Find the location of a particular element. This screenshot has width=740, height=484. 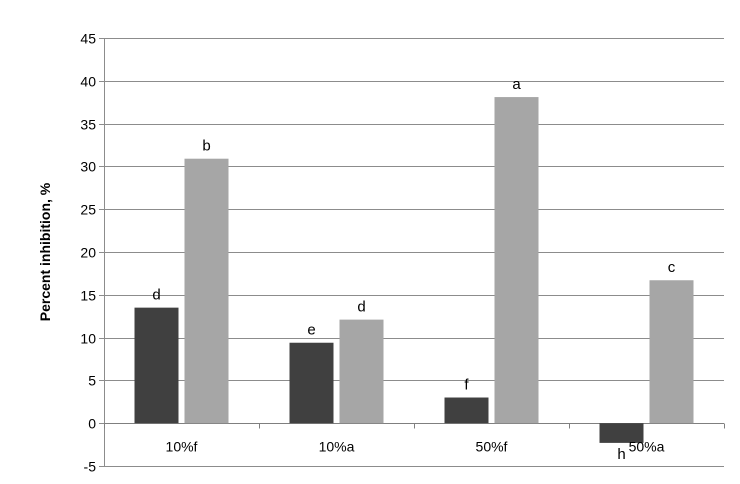

bar-data-label: b is located at coordinates (206, 146).